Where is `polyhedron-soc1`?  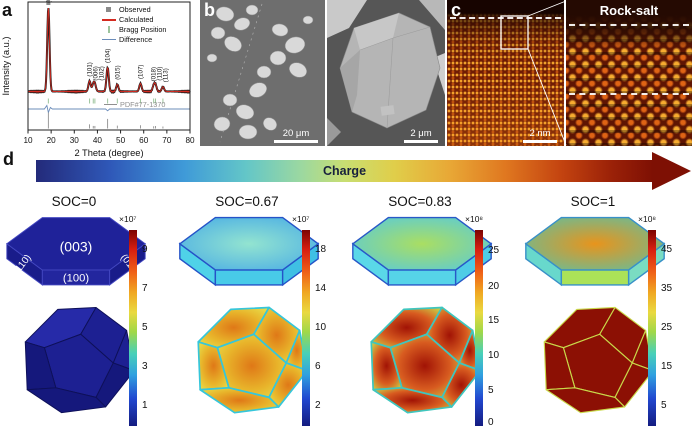 polyhedron-soc1 is located at coordinates (598, 360).